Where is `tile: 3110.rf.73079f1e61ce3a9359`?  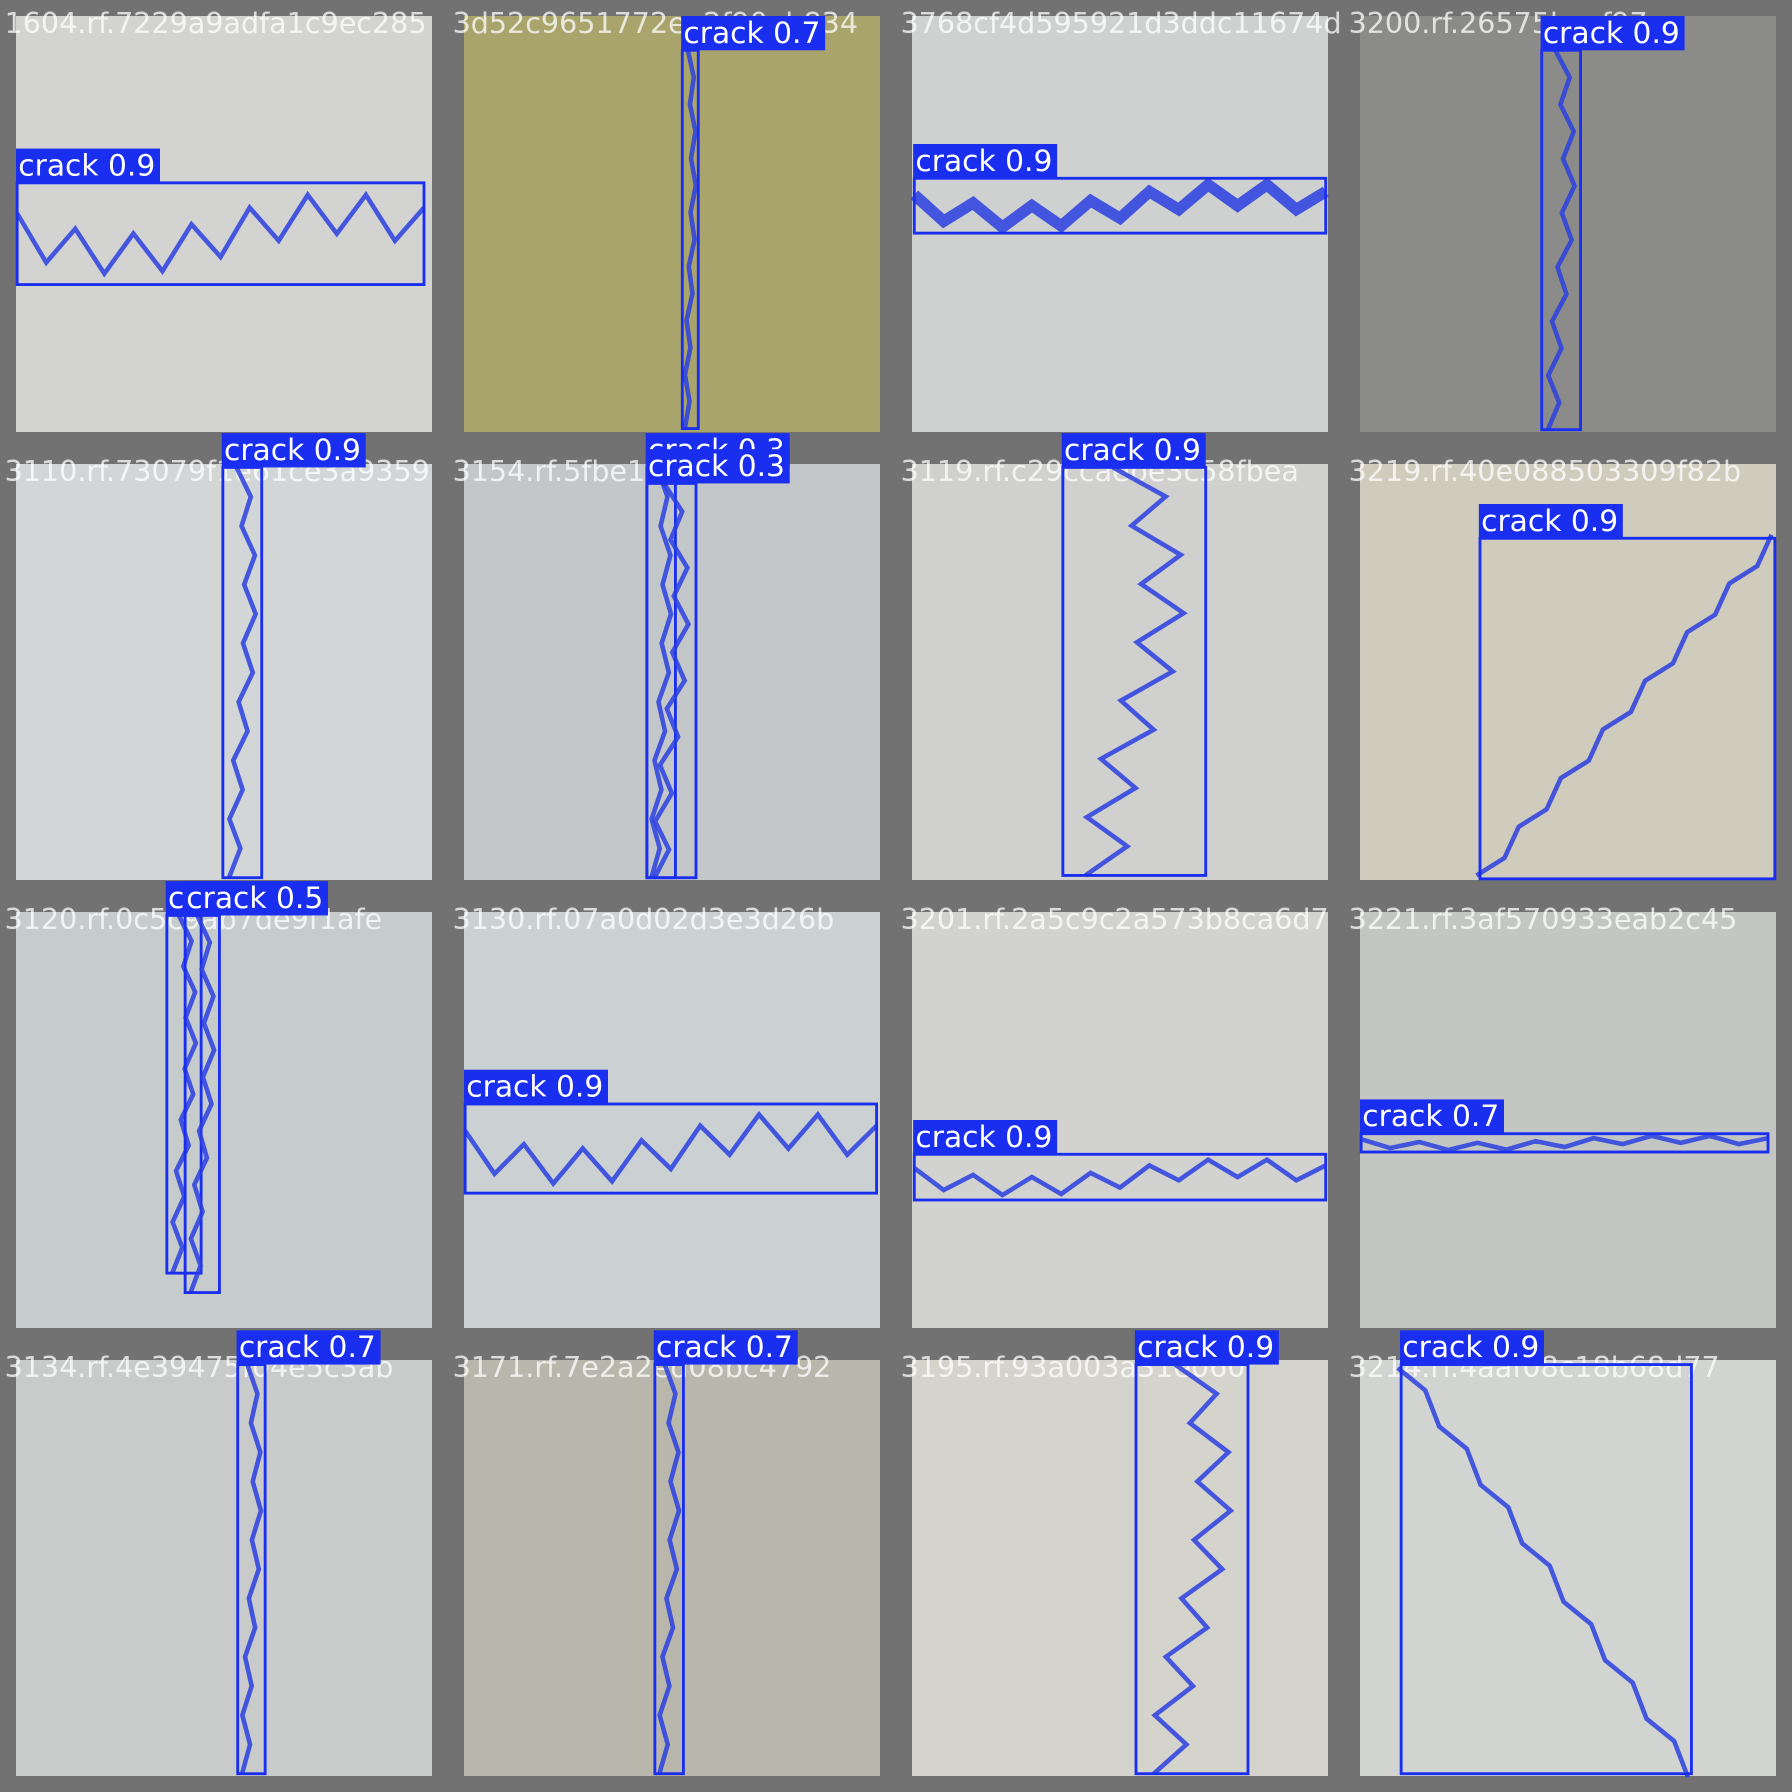 tile: 3110.rf.73079f1e61ce3a9359 is located at coordinates (218, 667).